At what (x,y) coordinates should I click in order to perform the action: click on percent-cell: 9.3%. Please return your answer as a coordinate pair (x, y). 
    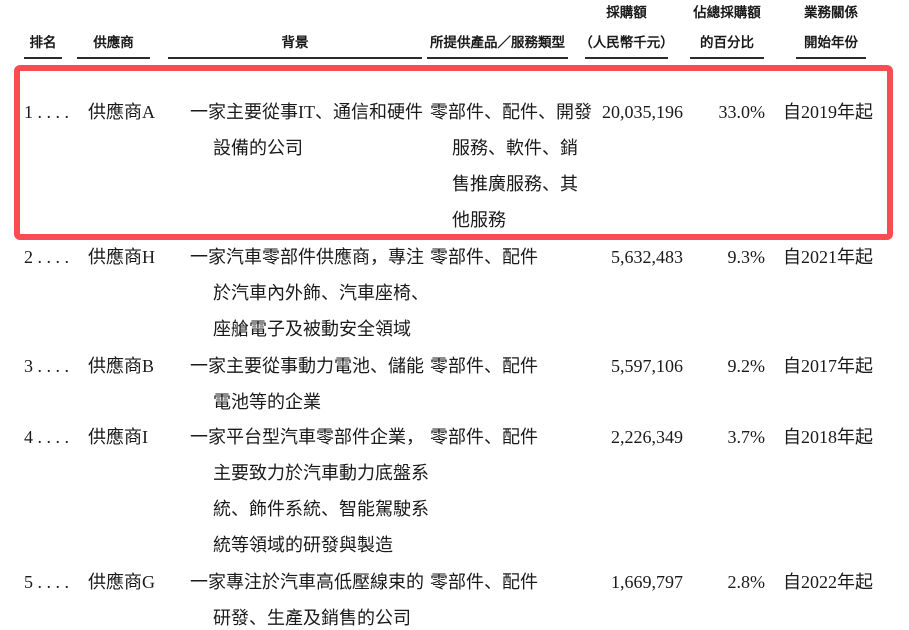
    Looking at the image, I should click on (746, 257).